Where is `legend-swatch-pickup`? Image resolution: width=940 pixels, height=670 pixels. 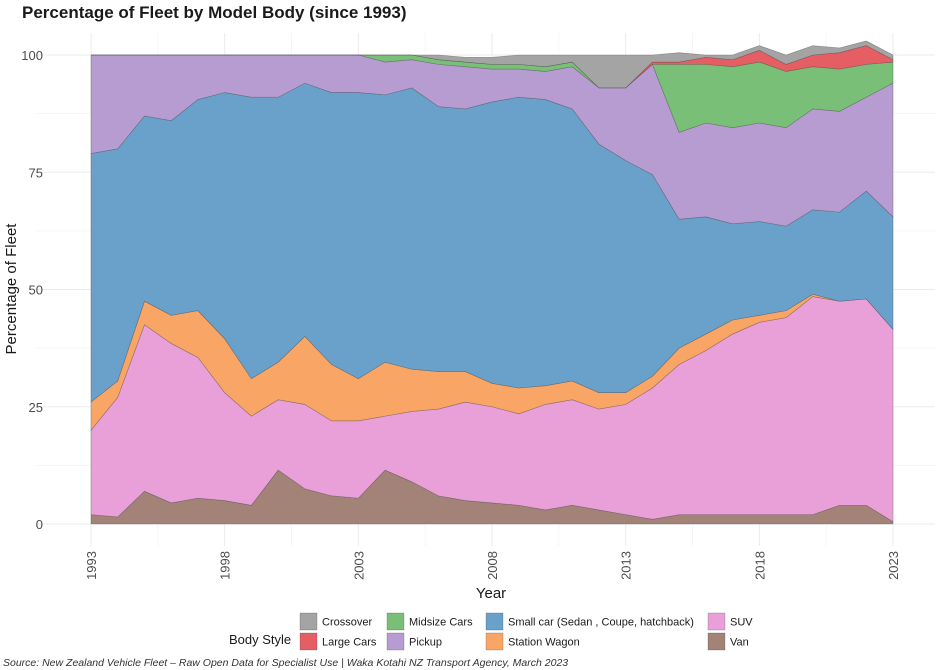 legend-swatch-pickup is located at coordinates (395, 641).